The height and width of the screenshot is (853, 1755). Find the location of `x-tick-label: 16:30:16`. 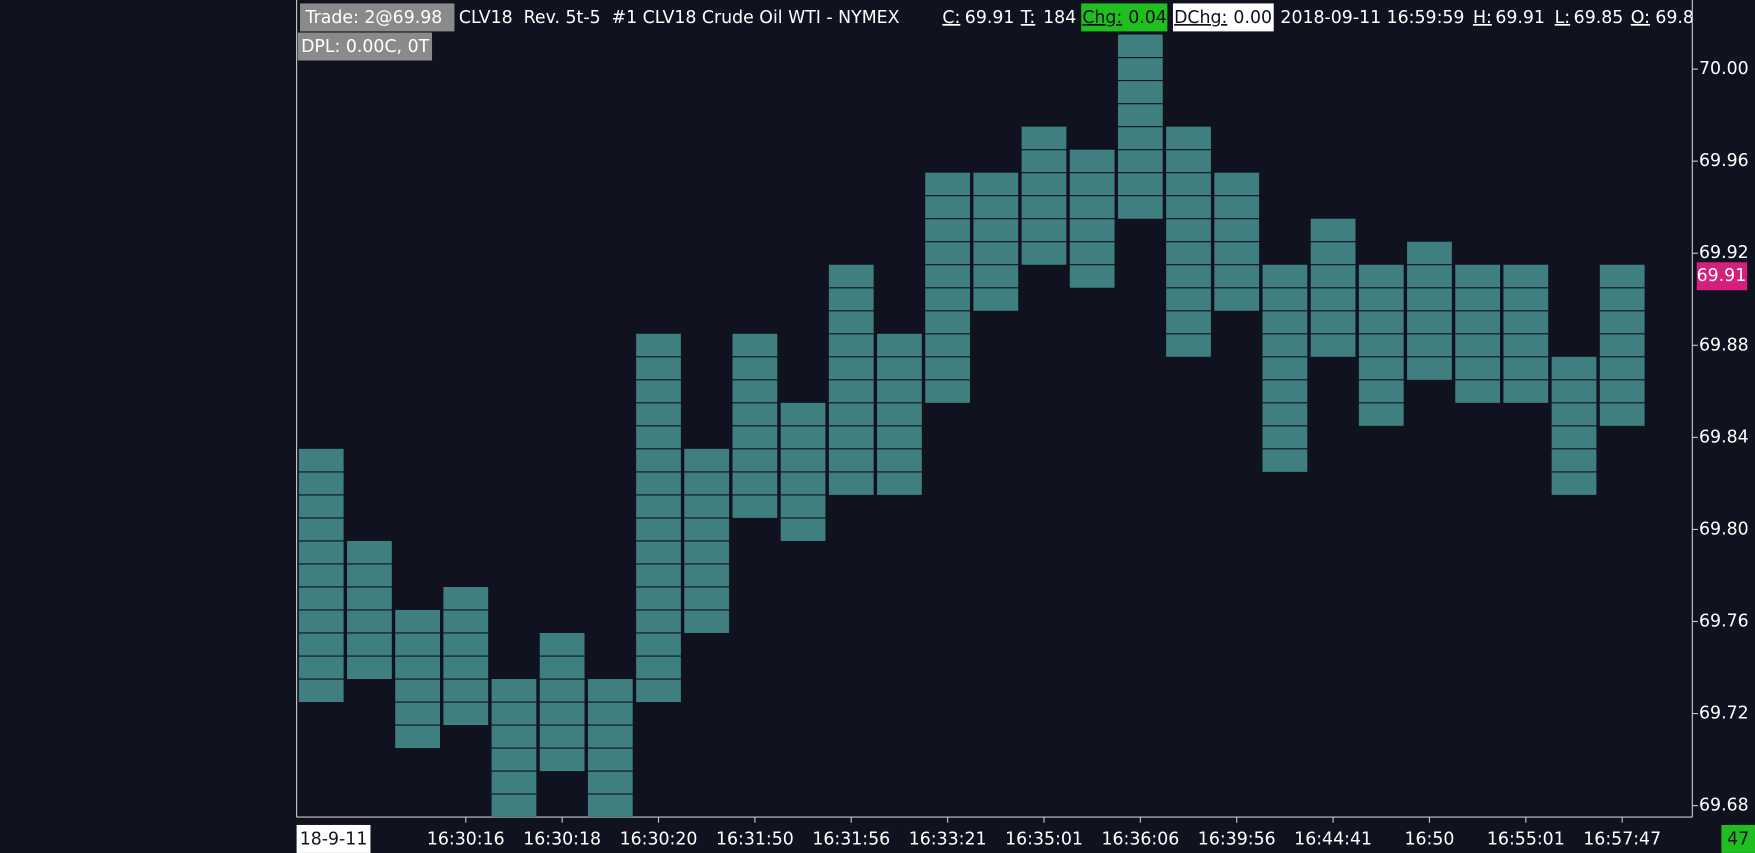

x-tick-label: 16:30:16 is located at coordinates (466, 840).